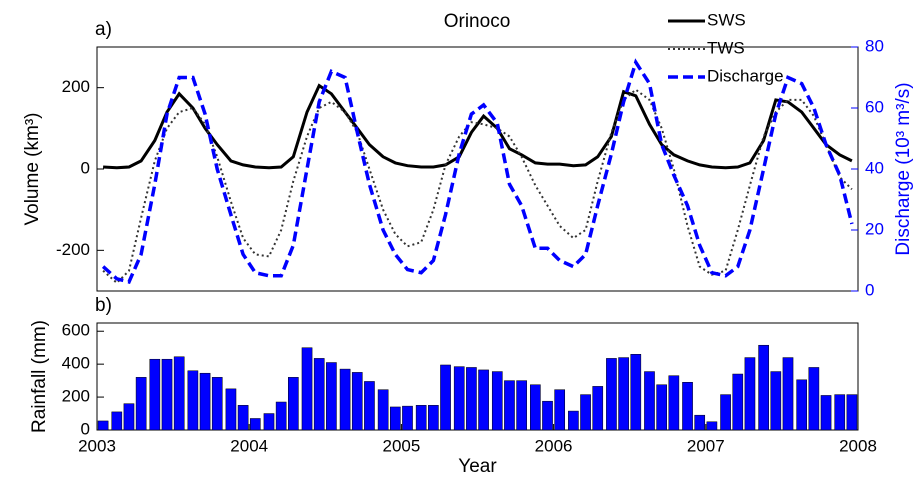 The width and height of the screenshot is (923, 482). Describe the element at coordinates (249, 445) in the screenshot. I see `x-tick-label: 2004` at that location.